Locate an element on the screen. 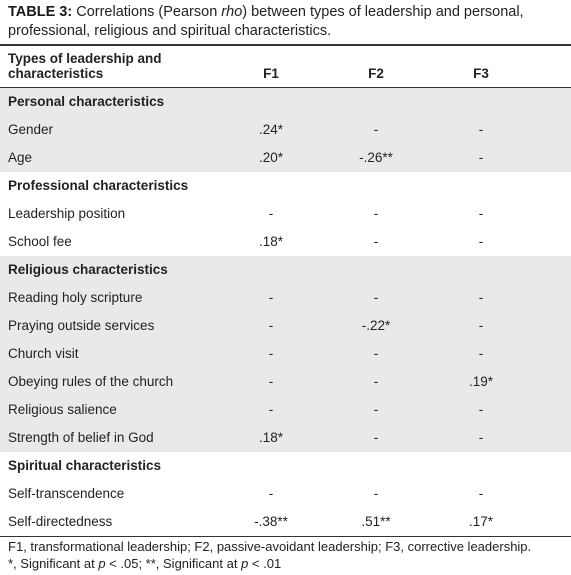 The width and height of the screenshot is (571, 575). header-cell: F2 is located at coordinates (376, 73).